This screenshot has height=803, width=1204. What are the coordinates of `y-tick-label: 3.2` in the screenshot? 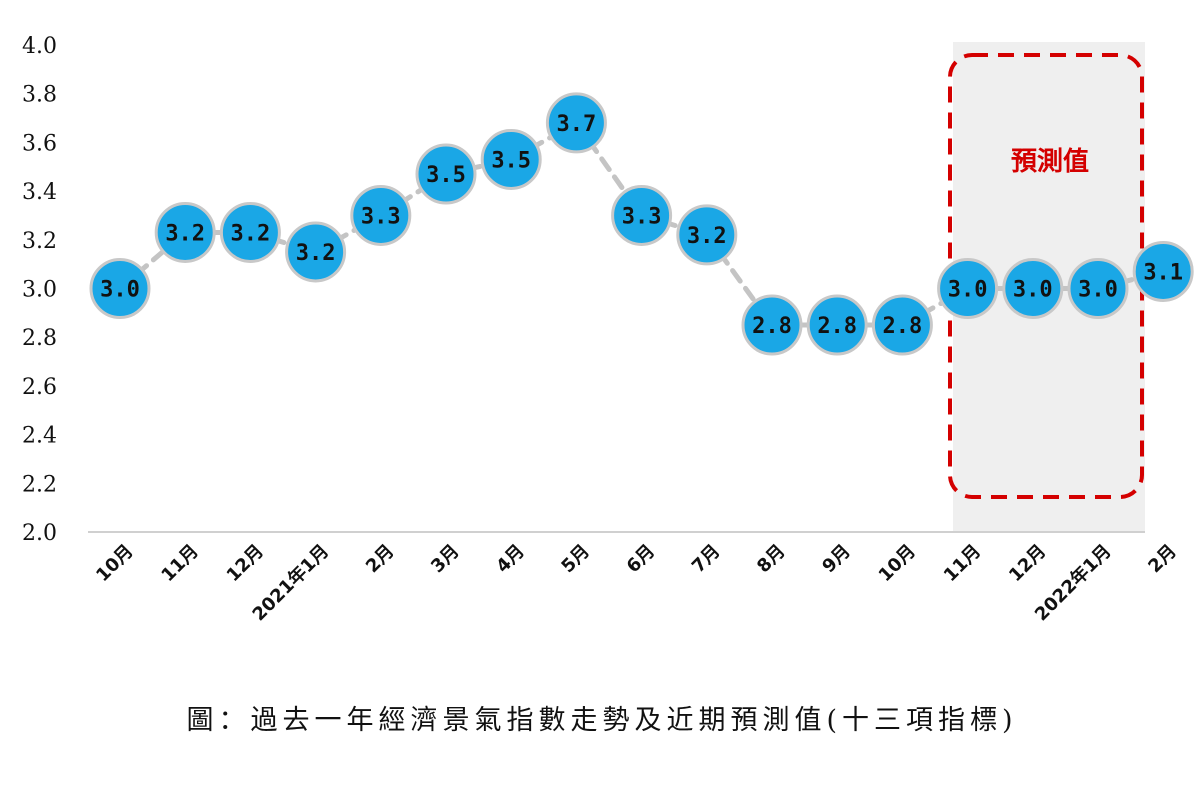 It's located at (39, 241).